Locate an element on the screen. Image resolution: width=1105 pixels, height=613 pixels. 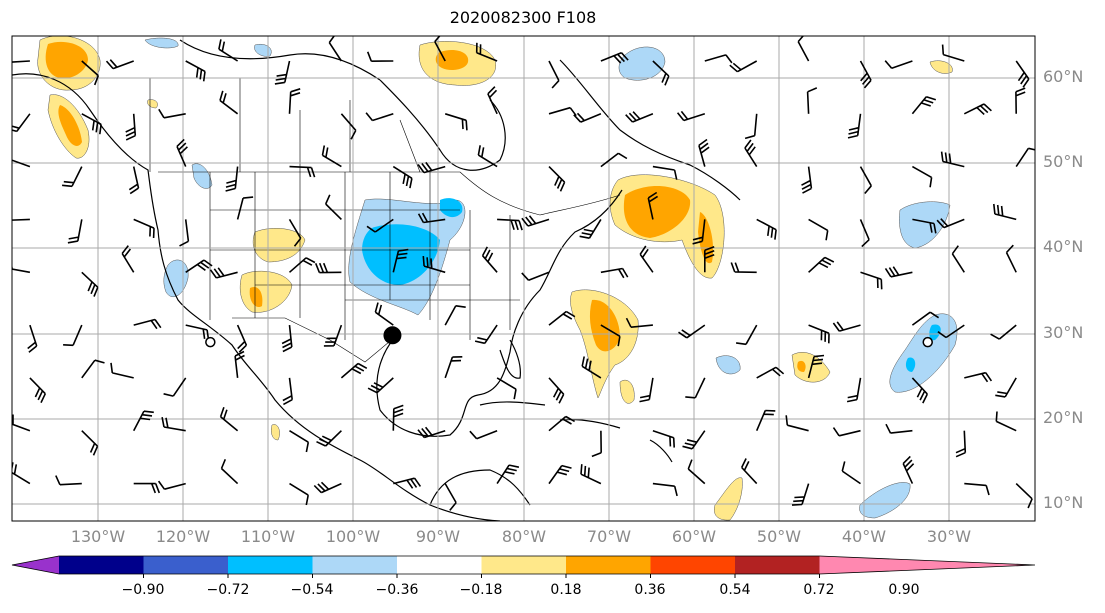
coastline-arctic is located at coordinates (280, 60).